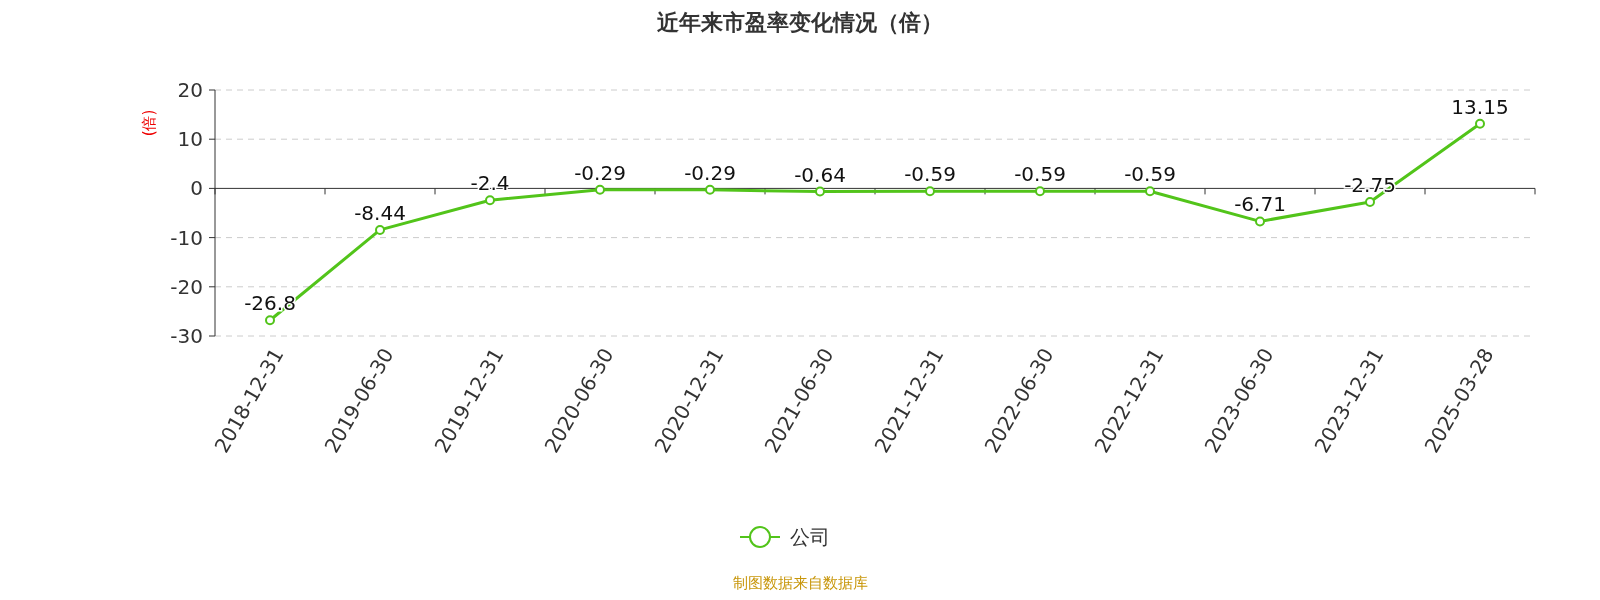  What do you see at coordinates (380, 212) in the screenshot?
I see `data-label: -8.44` at bounding box center [380, 212].